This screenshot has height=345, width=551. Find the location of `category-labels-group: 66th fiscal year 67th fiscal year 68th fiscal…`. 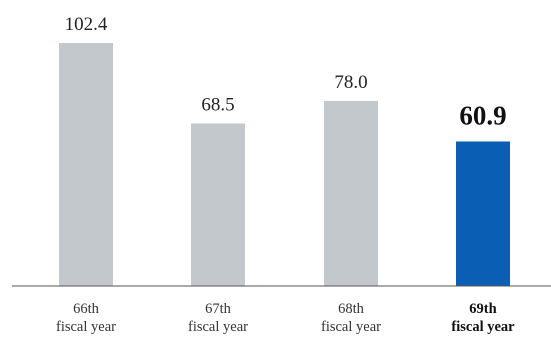

category-labels-group: 66th fiscal year 67th fiscal year 68th fiscal… is located at coordinates (285, 318).